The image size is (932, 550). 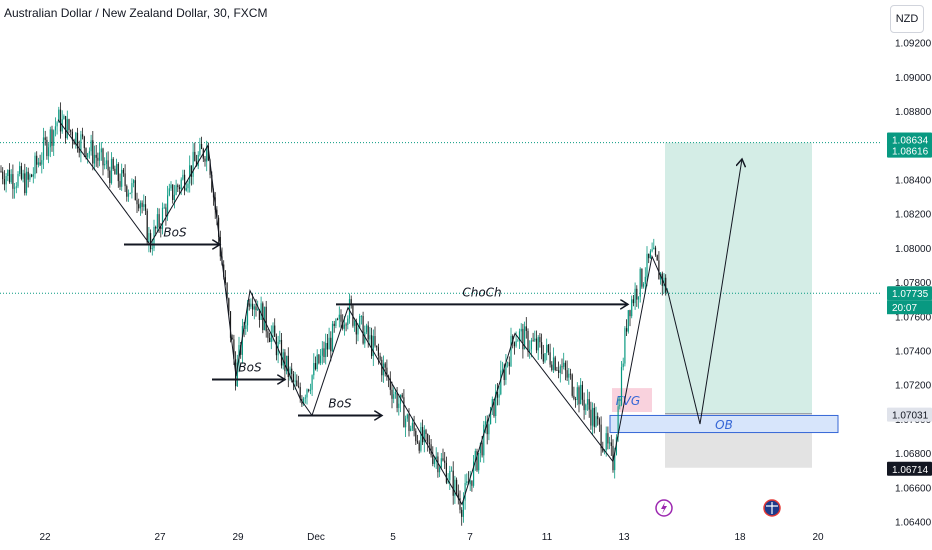 I want to click on x-tick-label: 22, so click(x=45, y=537).